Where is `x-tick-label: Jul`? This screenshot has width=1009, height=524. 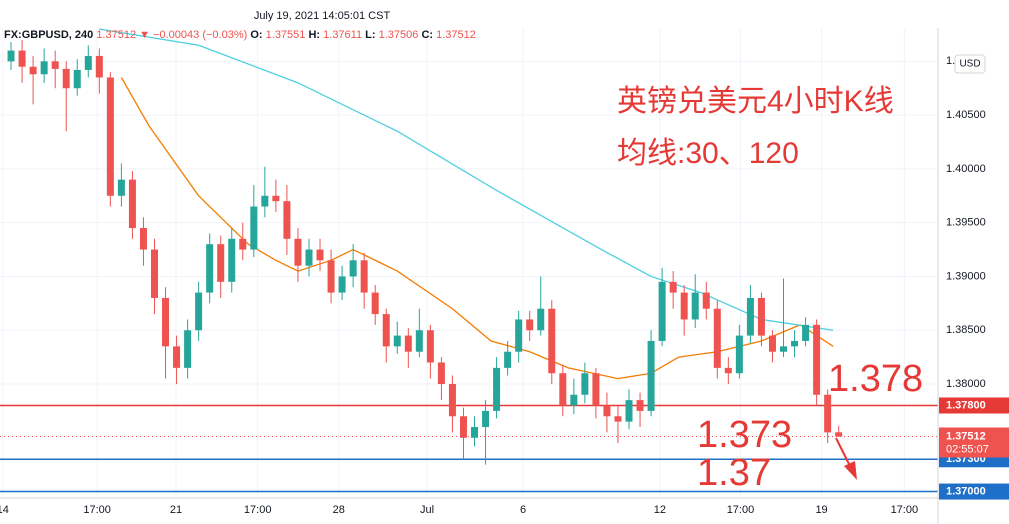 x-tick-label: Jul is located at coordinates (427, 510).